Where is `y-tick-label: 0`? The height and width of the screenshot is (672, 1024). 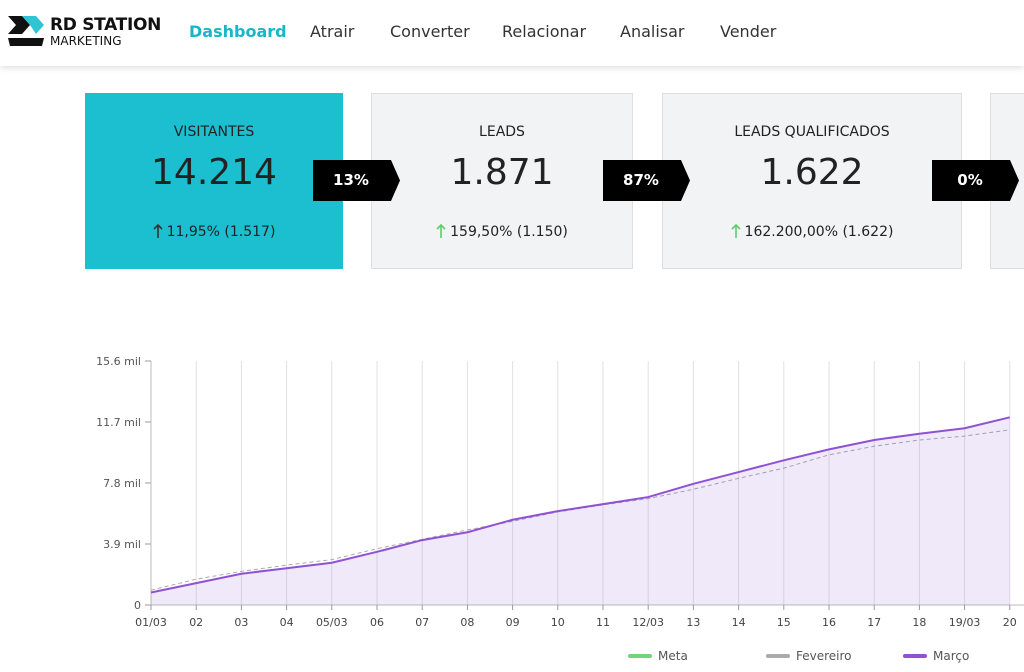
y-tick-label: 0 is located at coordinates (137, 605).